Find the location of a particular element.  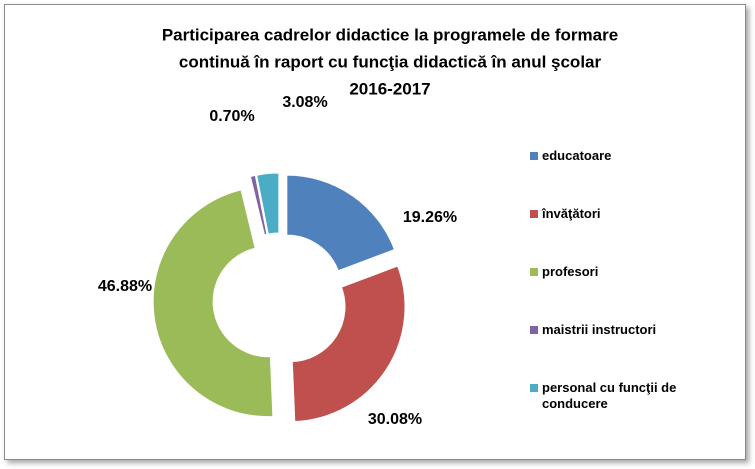

legend-item: profesori is located at coordinates (625, 293).